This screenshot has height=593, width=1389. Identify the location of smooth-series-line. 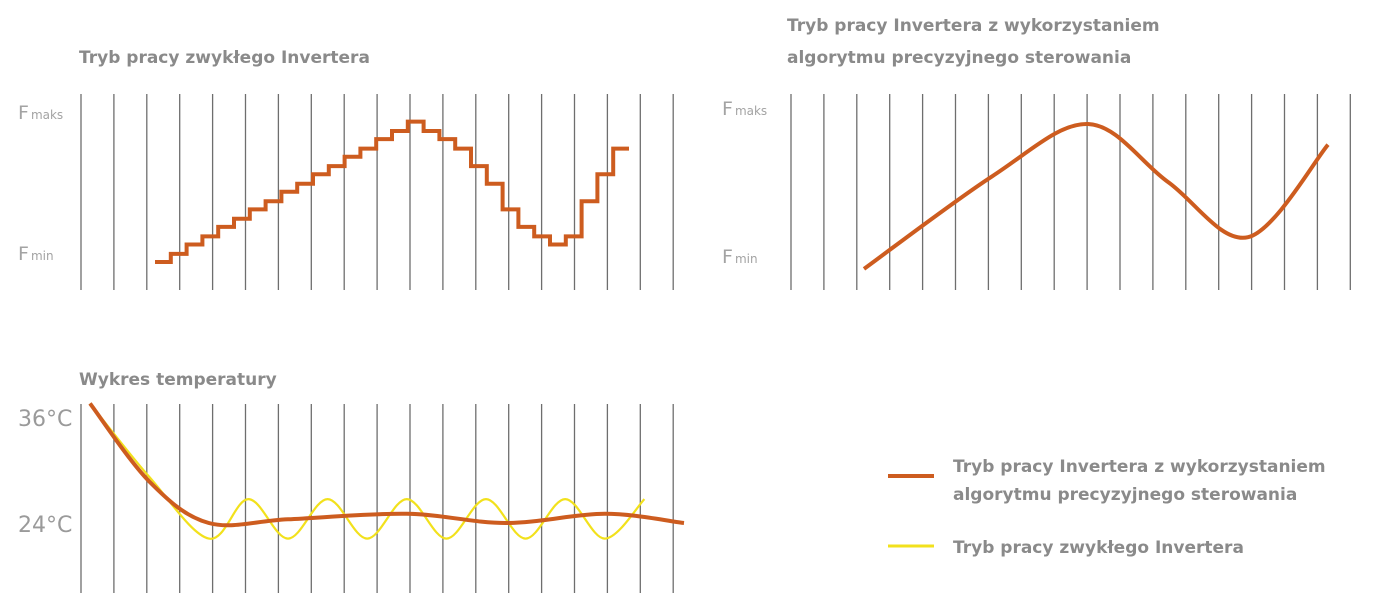
(1096, 196).